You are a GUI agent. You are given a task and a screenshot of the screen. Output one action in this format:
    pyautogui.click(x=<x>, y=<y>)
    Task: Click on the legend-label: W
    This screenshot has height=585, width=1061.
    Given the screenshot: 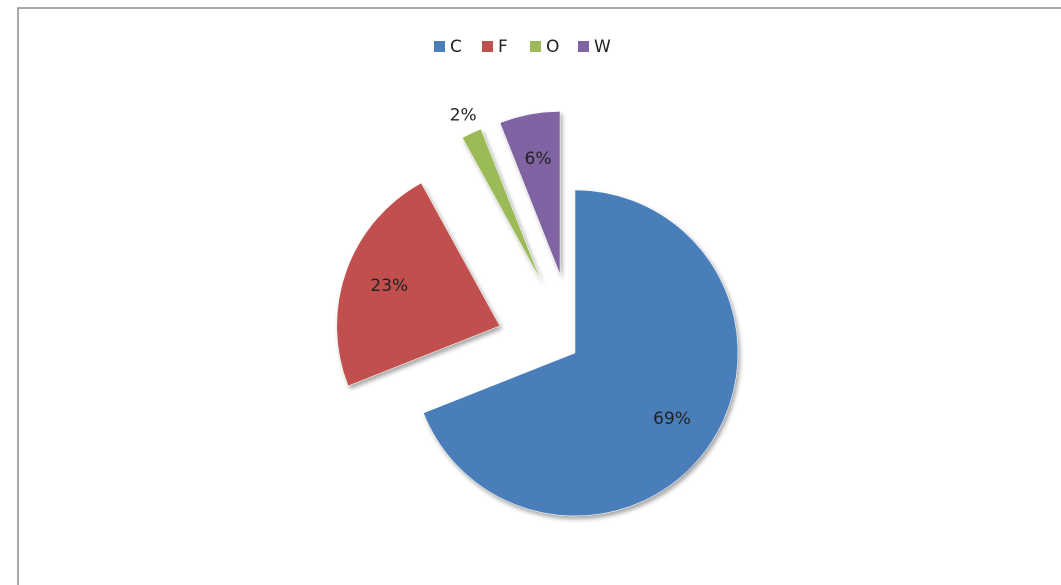 What is the action you would take?
    pyautogui.click(x=602, y=47)
    